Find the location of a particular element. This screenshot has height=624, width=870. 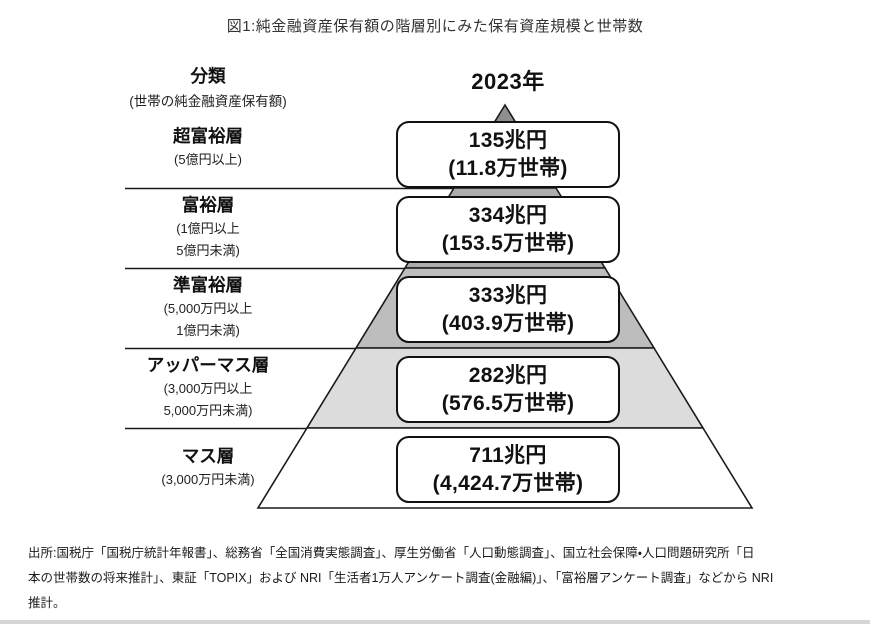

figure-title: 図1:純金融資産保有額の階層別にみた保有資産規模と世帯数 is located at coordinates (435, 26).